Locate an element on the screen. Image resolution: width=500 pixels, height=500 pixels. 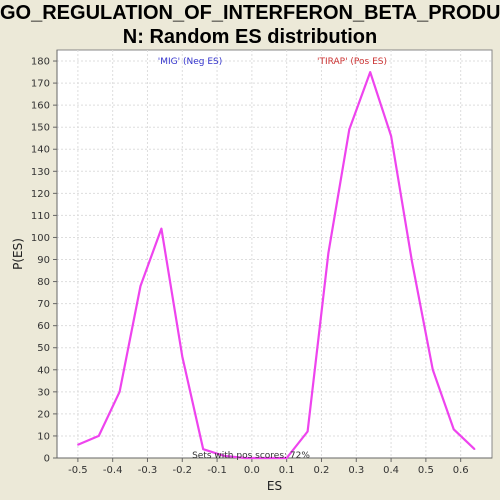
x-tick-label: -0.4 is located at coordinates (113, 470).